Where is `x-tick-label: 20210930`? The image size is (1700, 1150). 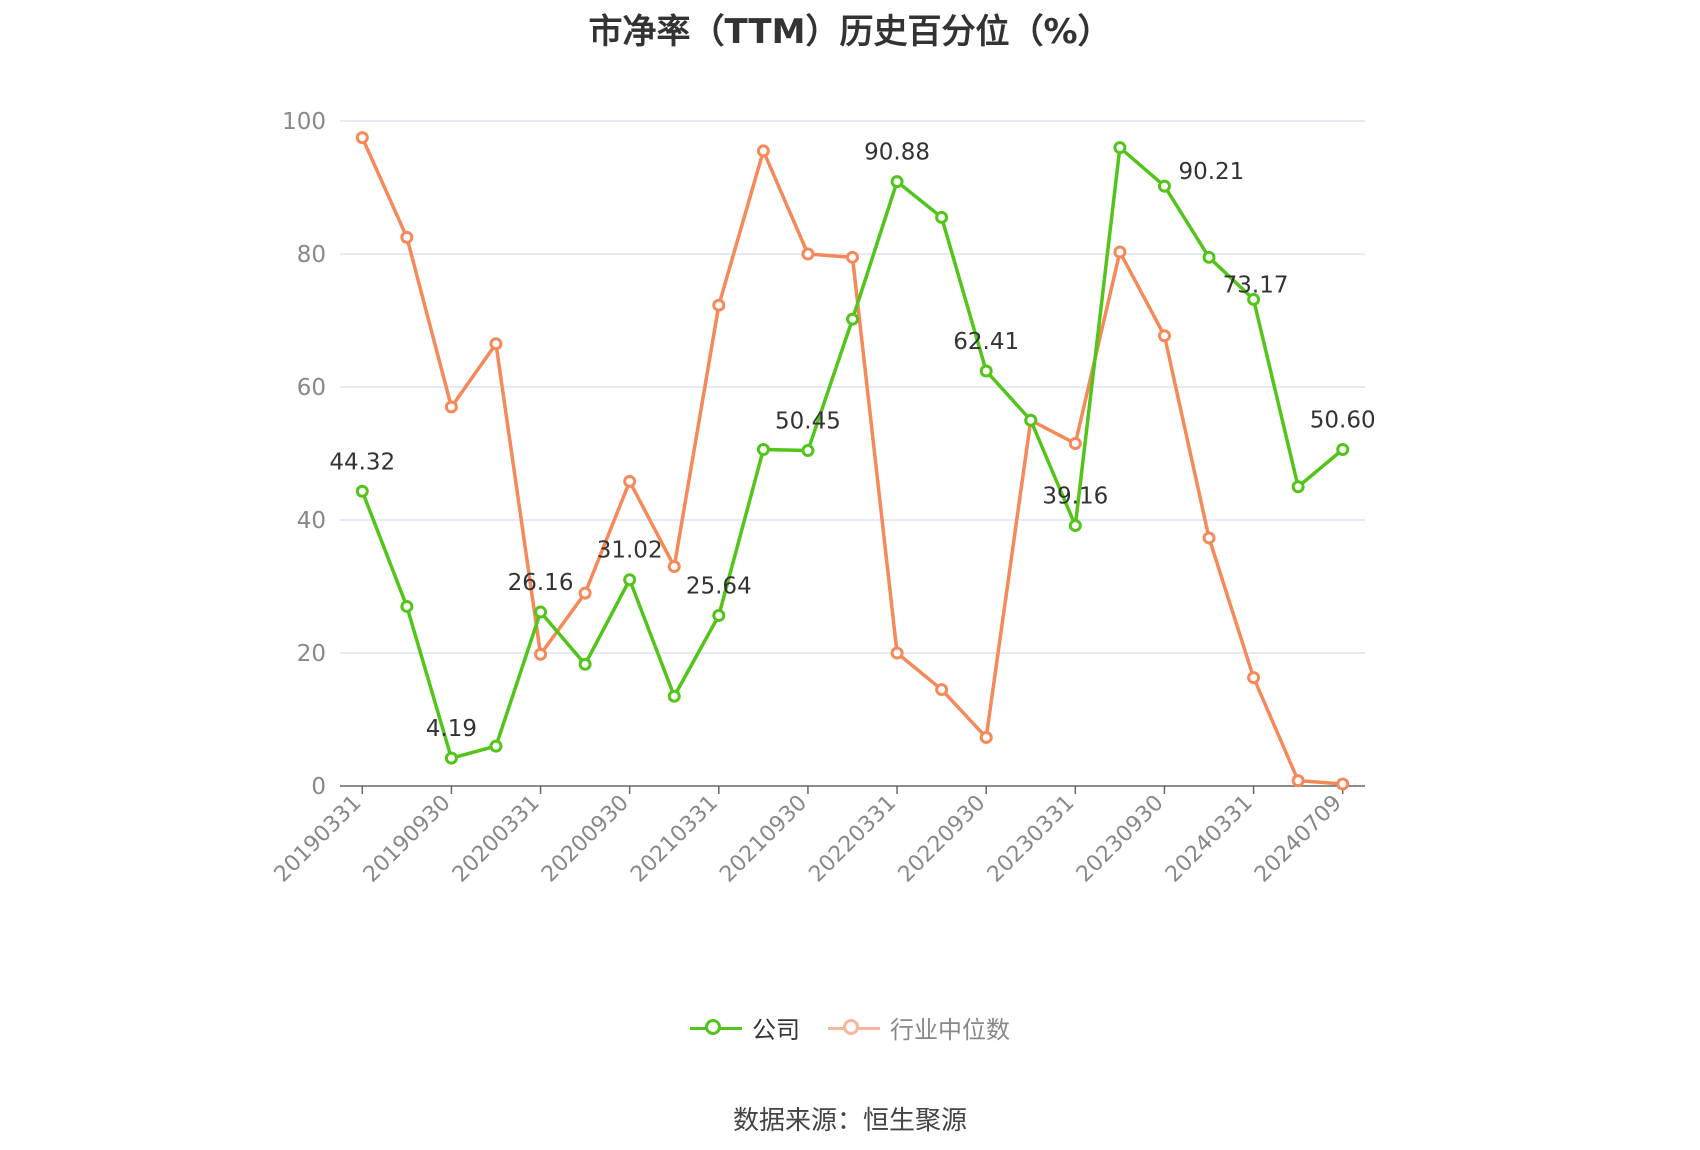 x-tick-label: 20210930 is located at coordinates (763, 839).